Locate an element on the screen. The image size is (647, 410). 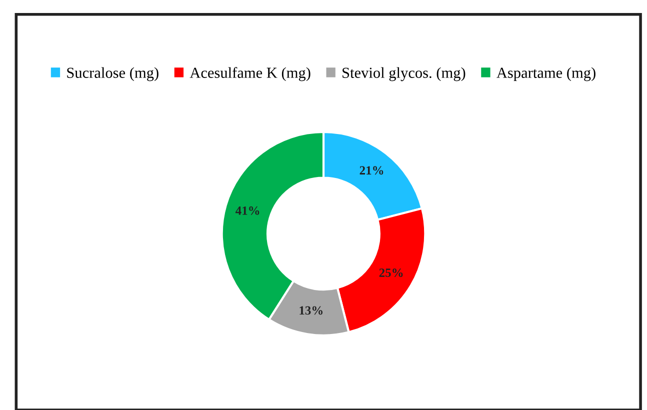
legend-label: Acesulfame K (mg) is located at coordinates (250, 74).